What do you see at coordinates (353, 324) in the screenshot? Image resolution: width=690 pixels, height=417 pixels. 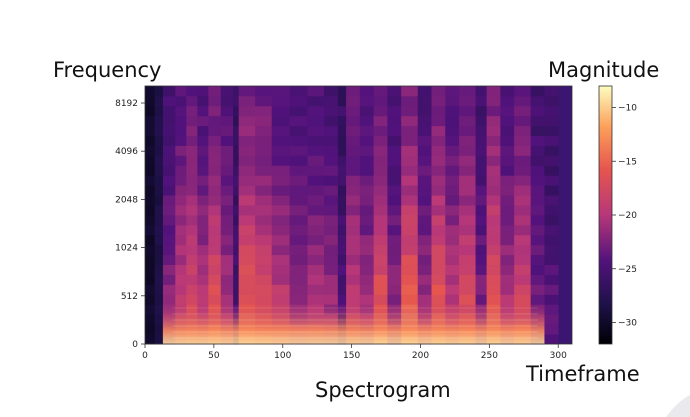 I see `harmonic-floor-band` at bounding box center [353, 324].